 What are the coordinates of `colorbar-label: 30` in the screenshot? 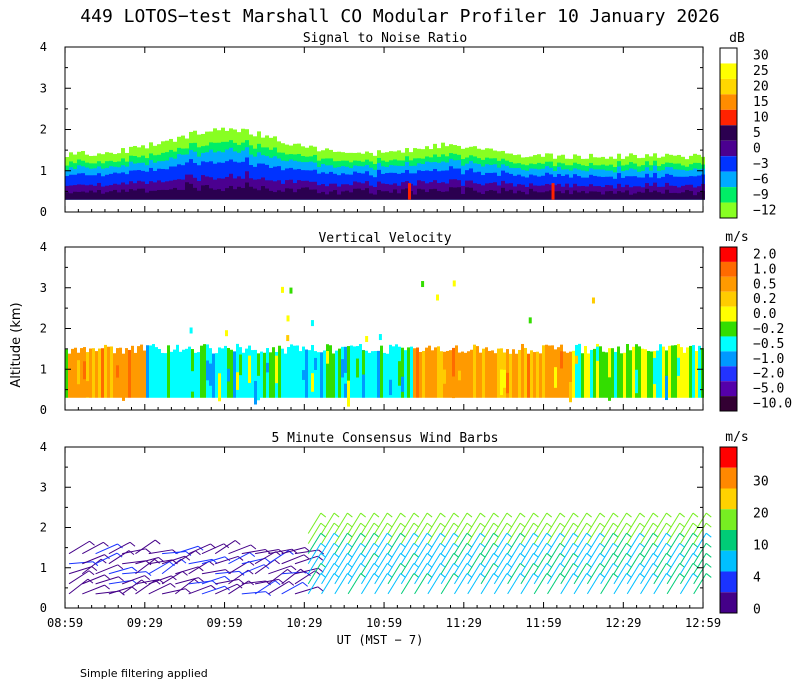 It's located at (761, 482).